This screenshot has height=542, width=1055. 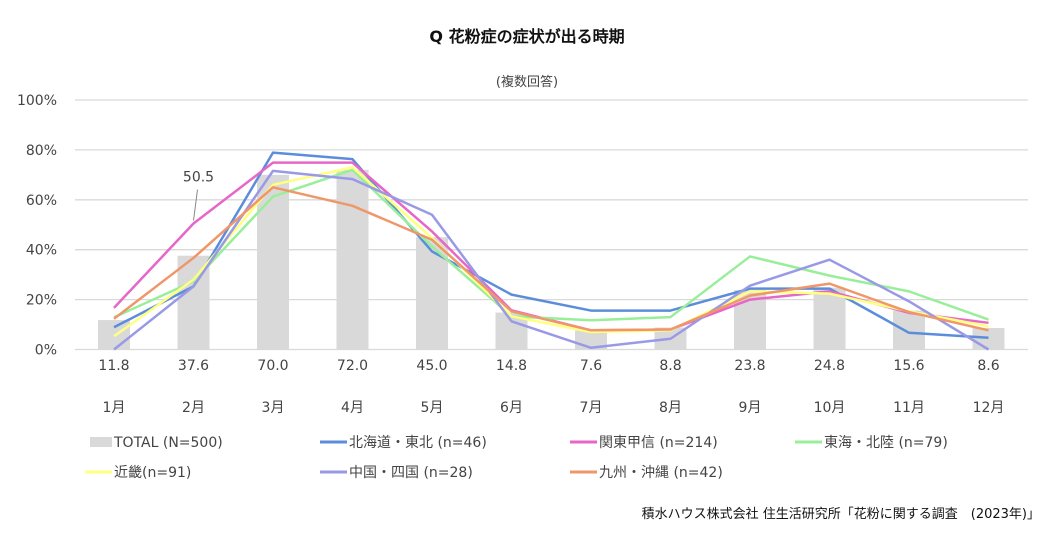 I want to click on annotation-label: 50.5, so click(x=198, y=178).